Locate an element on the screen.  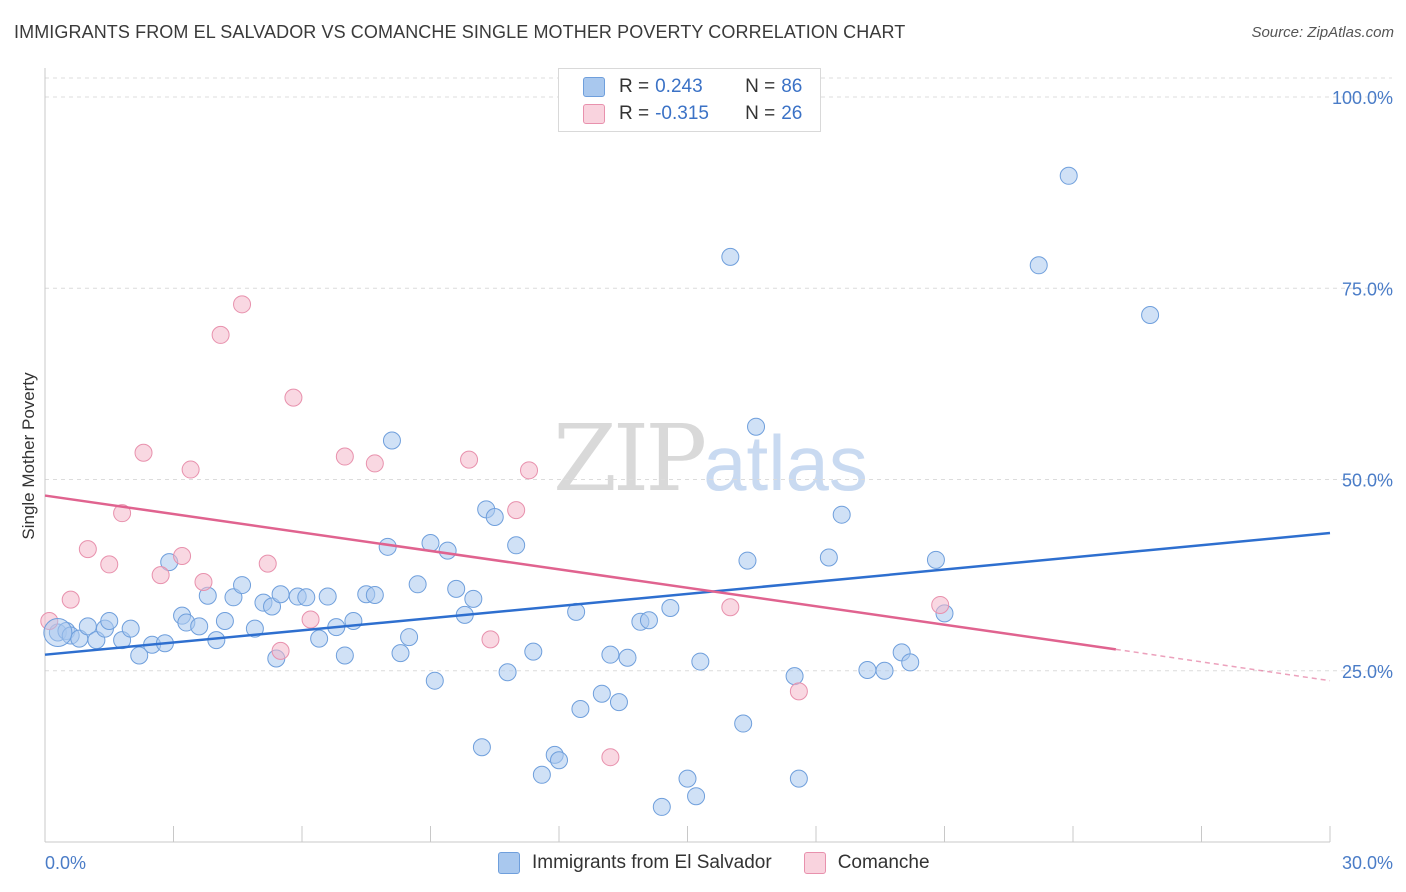
legend-n-value: 86 is located at coordinates (792, 86).